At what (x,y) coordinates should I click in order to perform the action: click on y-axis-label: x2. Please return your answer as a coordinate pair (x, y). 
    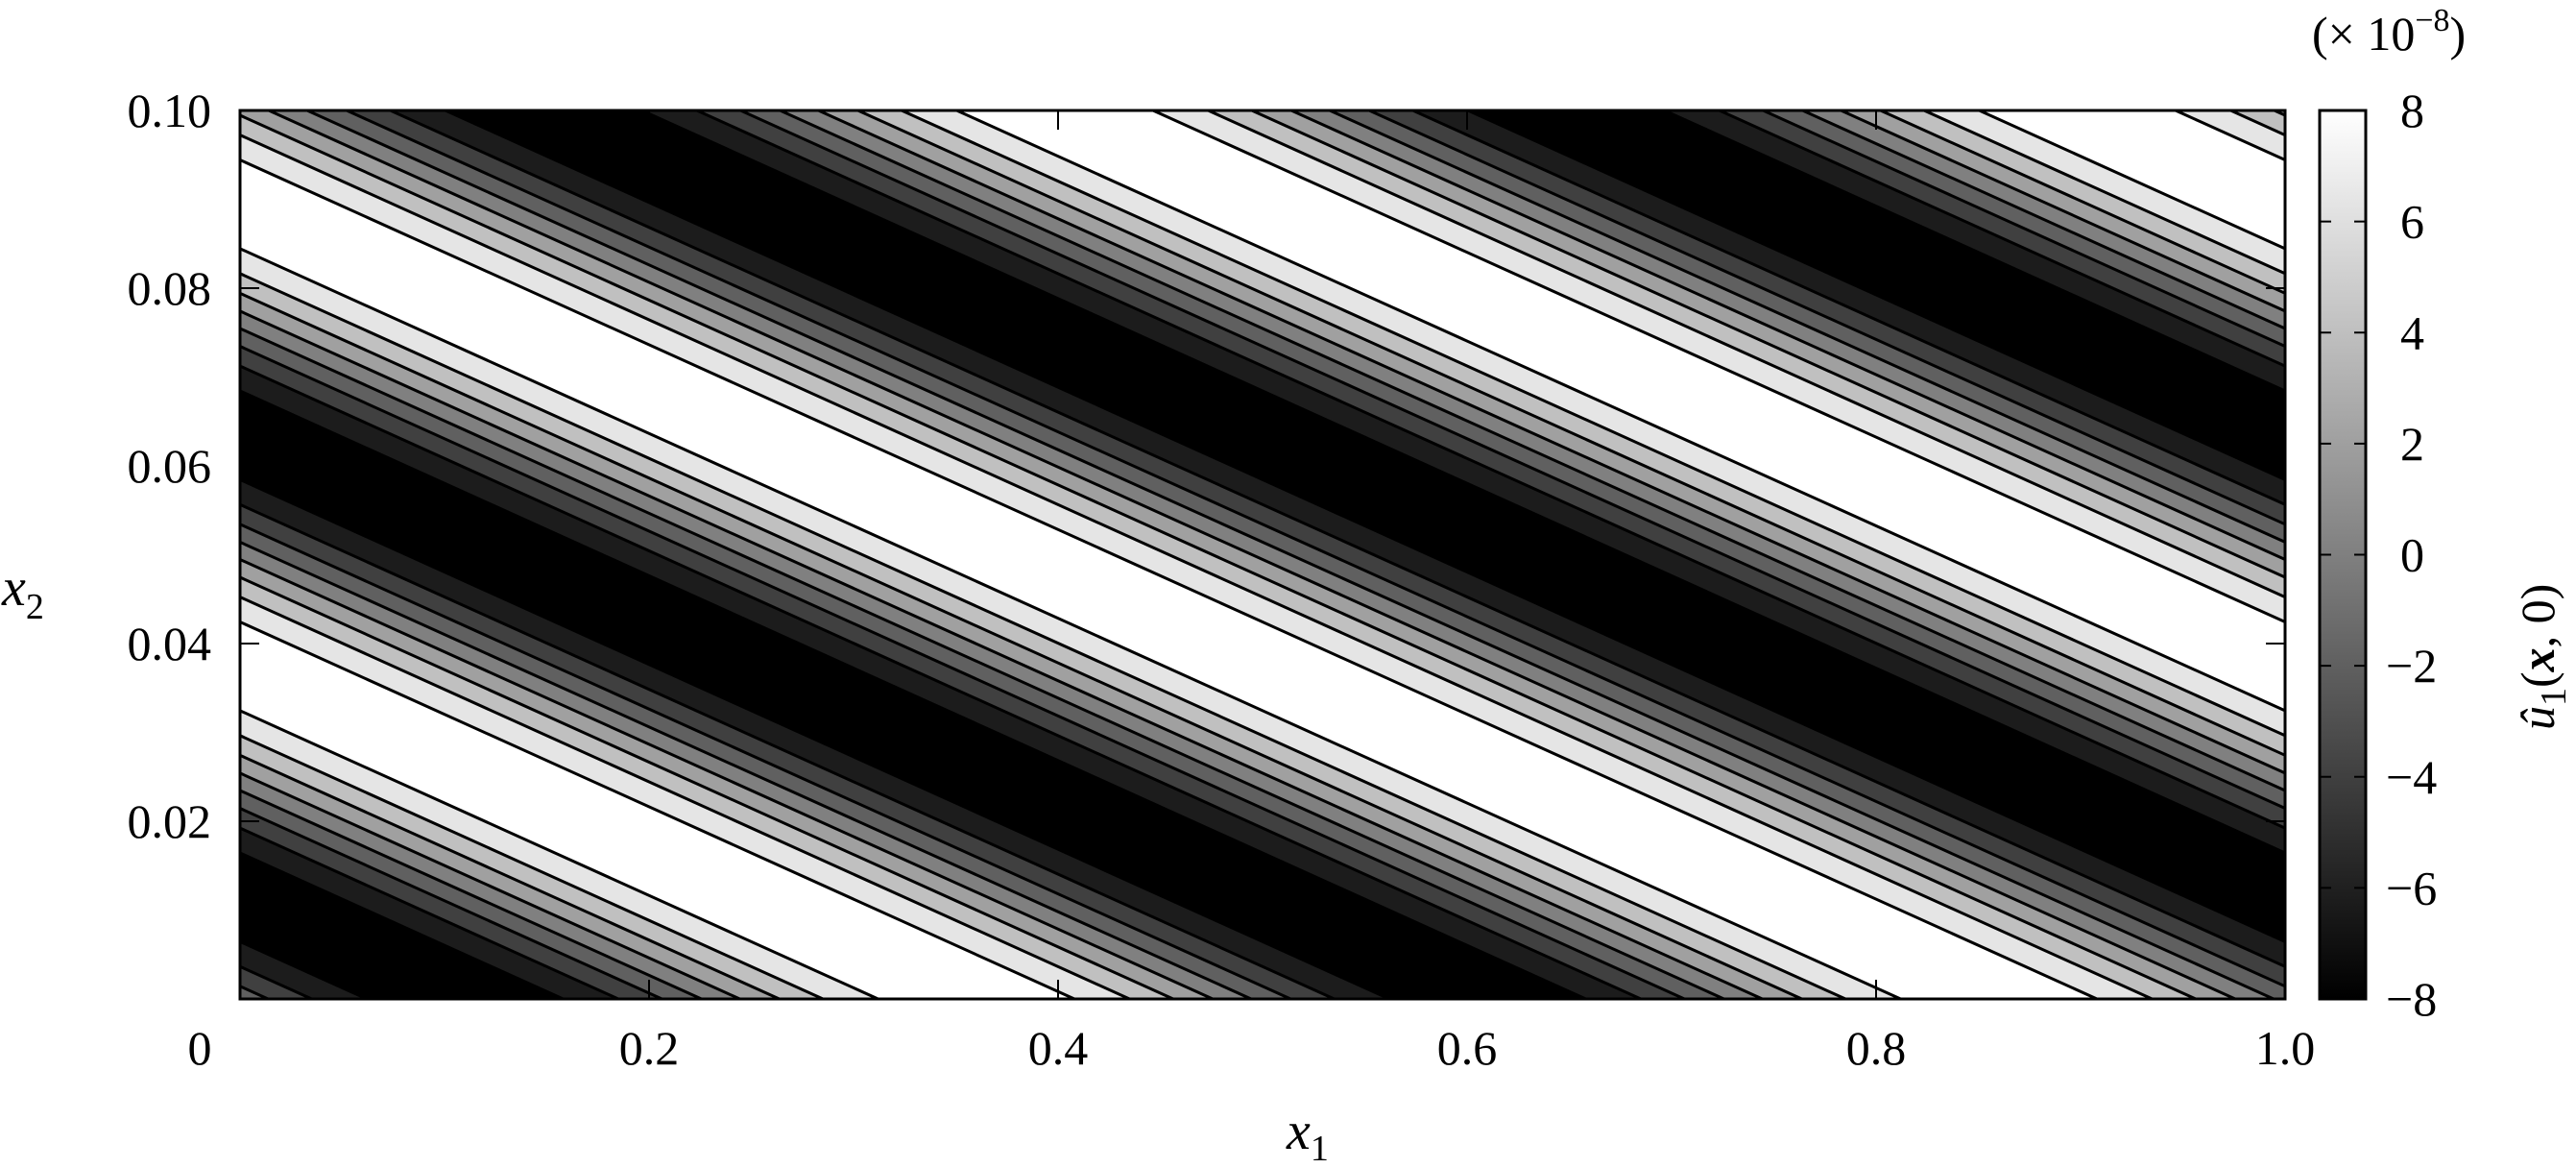
    Looking at the image, I should click on (22, 592).